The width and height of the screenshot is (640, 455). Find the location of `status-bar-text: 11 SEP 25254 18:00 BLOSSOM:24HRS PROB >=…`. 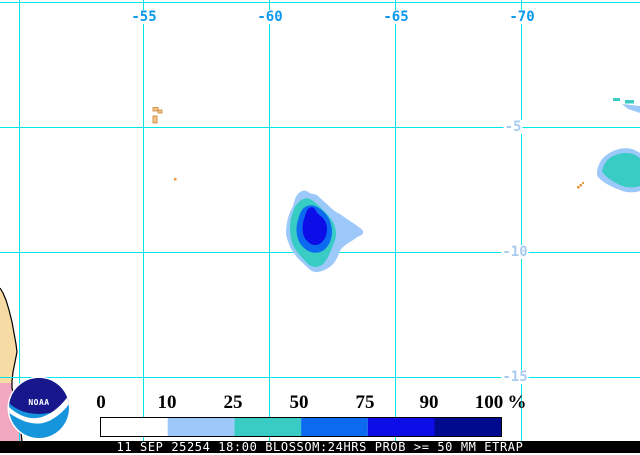

status-bar-text: 11 SEP 25254 18:00 BLOSSOM:24HRS PROB >=… is located at coordinates (320, 447).